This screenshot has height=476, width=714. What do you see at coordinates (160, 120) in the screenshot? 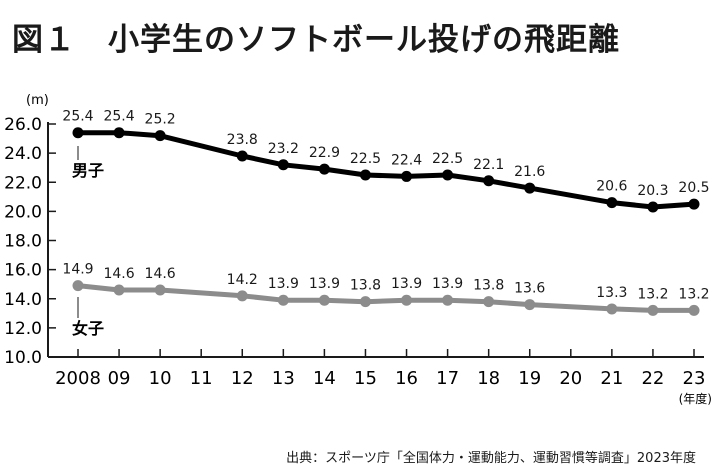
I see `data-label: 25.2` at bounding box center [160, 120].